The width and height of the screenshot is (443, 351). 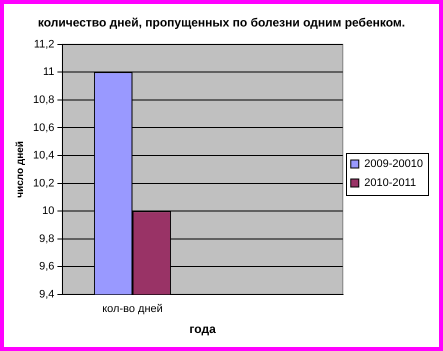 I want to click on y-tick-label: 10,6, so click(x=43, y=128).